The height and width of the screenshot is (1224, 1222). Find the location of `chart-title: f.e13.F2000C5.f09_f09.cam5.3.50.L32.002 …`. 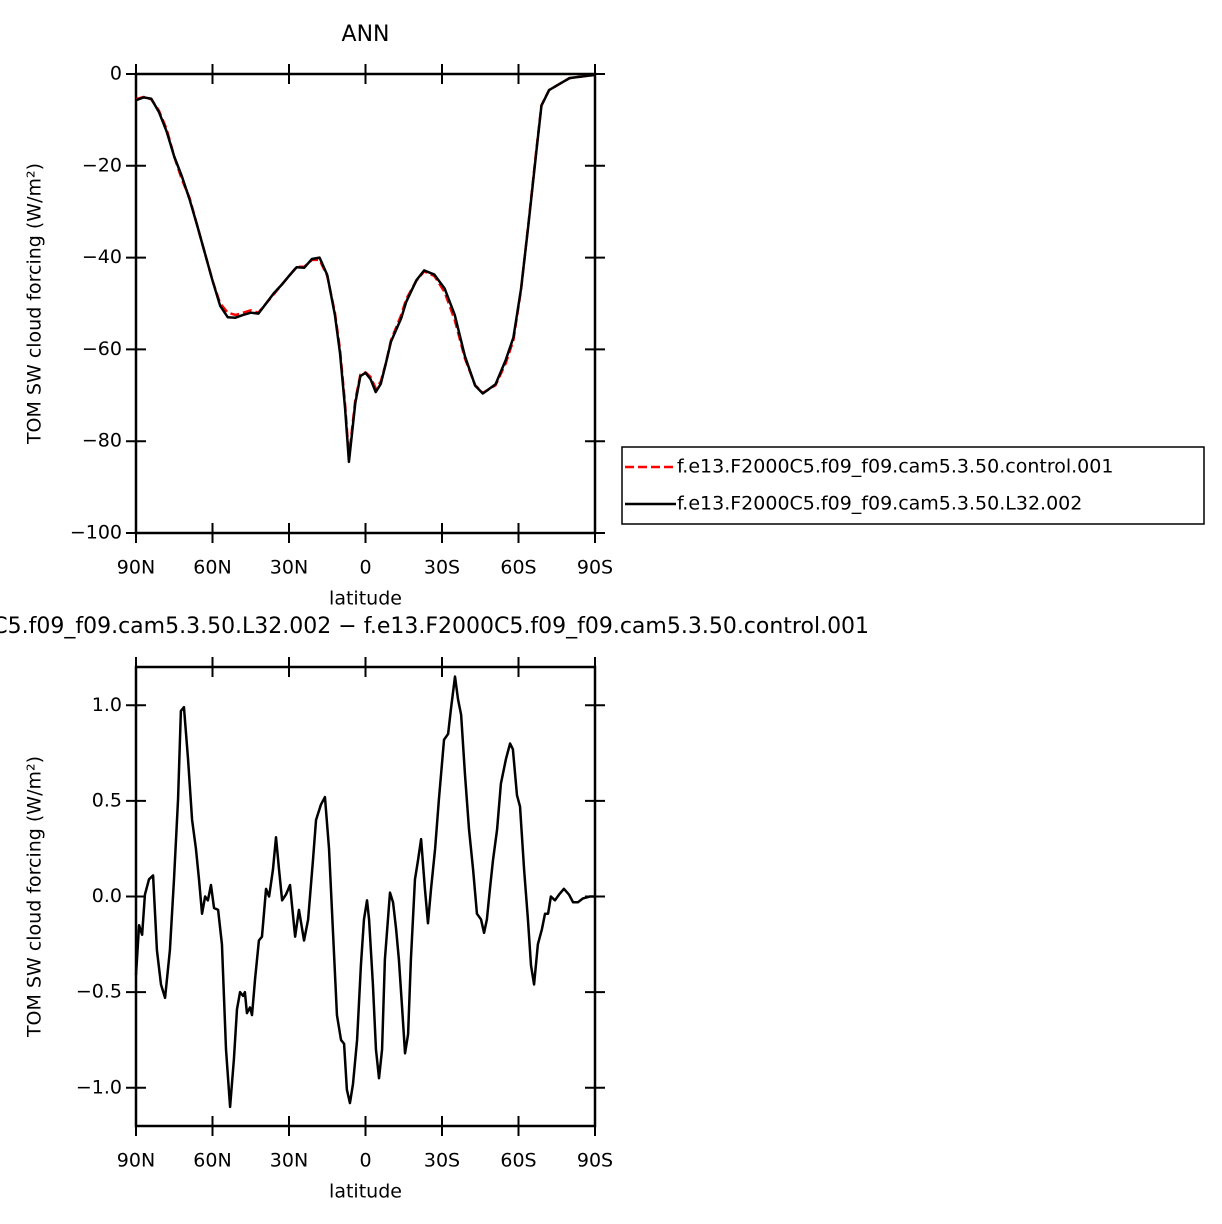

chart-title: f.e13.F2000C5.f09_f09.cam5.3.50.L32.002 … is located at coordinates (434, 626).